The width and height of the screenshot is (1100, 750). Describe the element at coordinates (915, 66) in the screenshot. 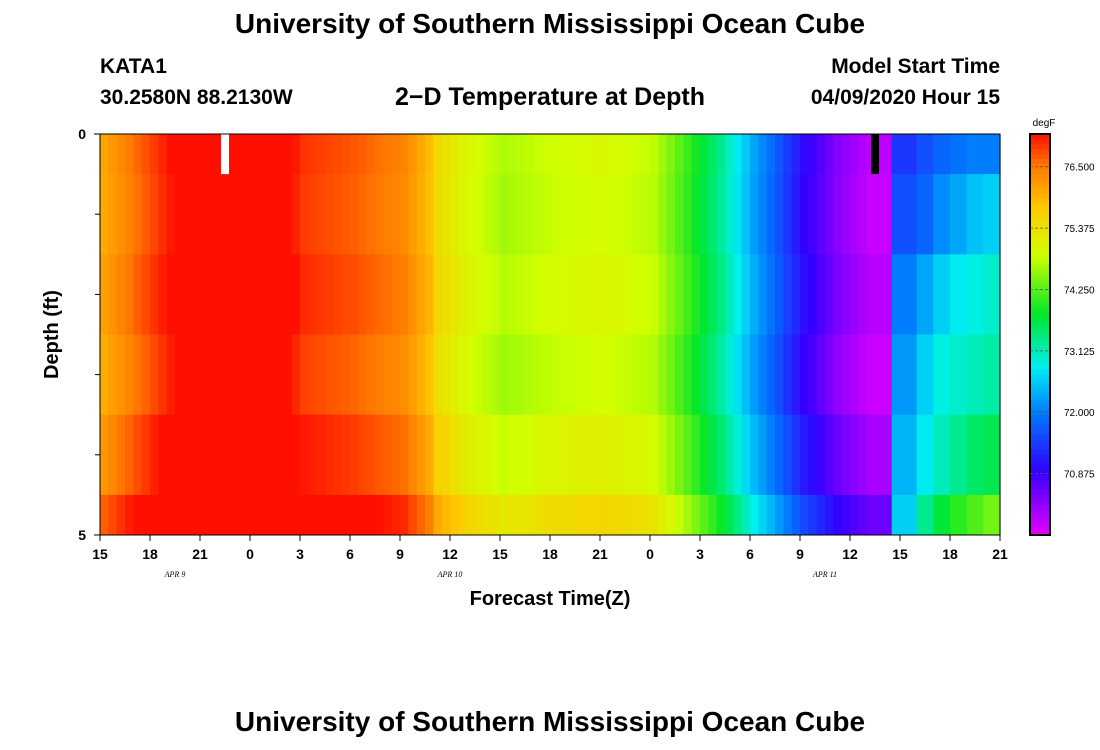

I see `model-start-label: Model Start Time` at that location.